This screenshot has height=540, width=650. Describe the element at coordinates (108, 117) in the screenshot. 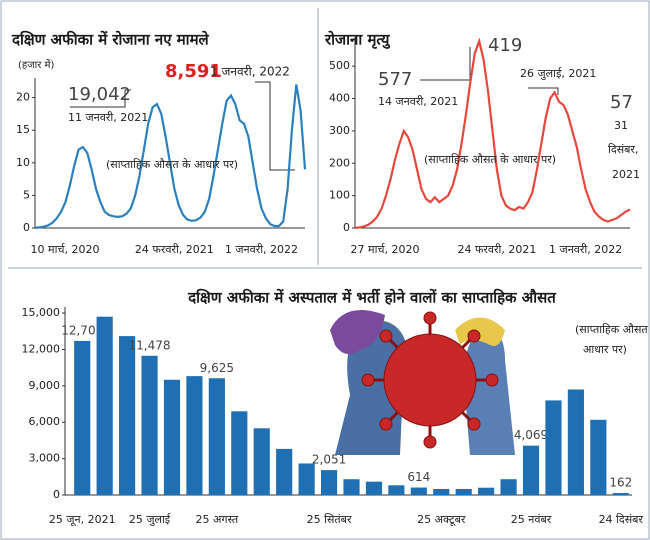

I see `annotation: 11 जनवरी, 2021` at that location.